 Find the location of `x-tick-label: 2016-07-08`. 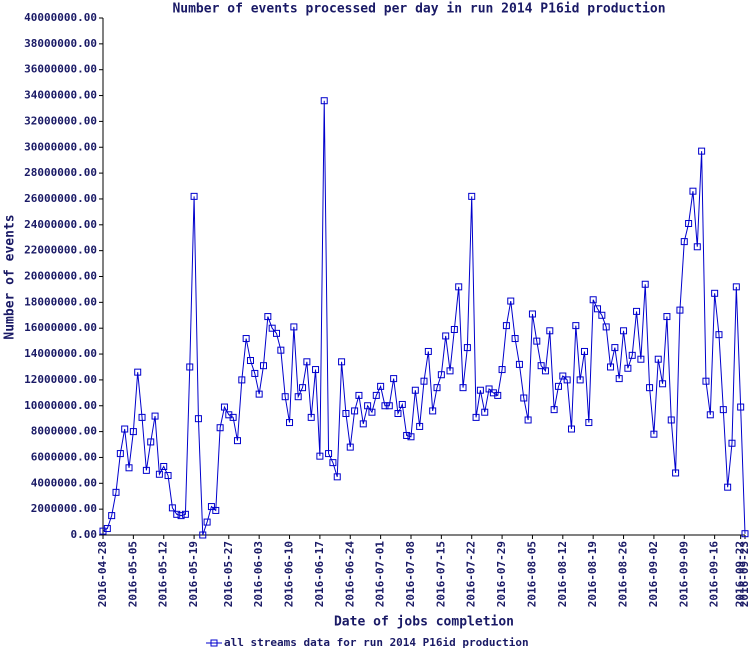

x-tick-label: 2016-07-08 is located at coordinates (410, 574).